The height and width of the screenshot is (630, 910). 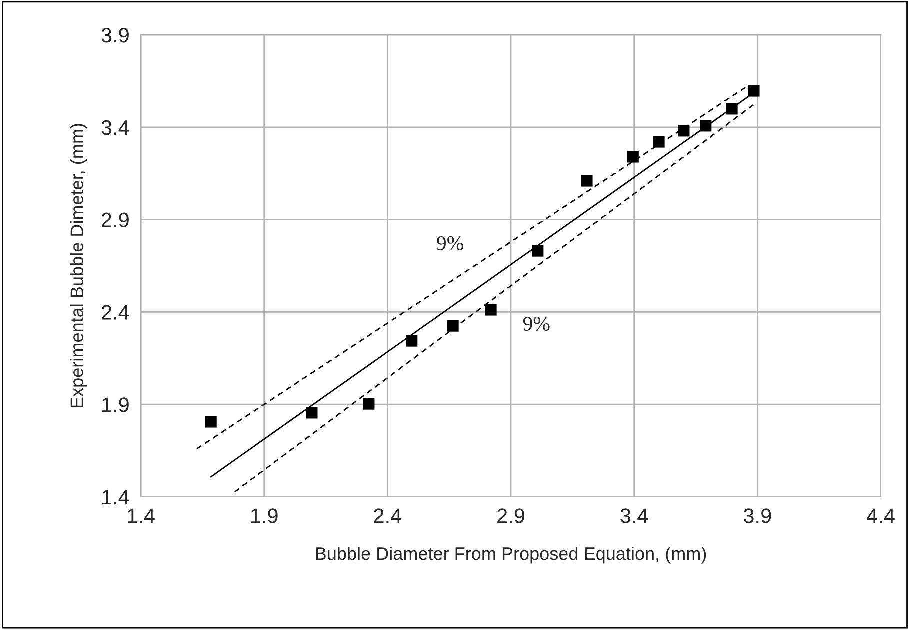 What do you see at coordinates (115, 220) in the screenshot?
I see `y-tick-label: 2.9` at bounding box center [115, 220].